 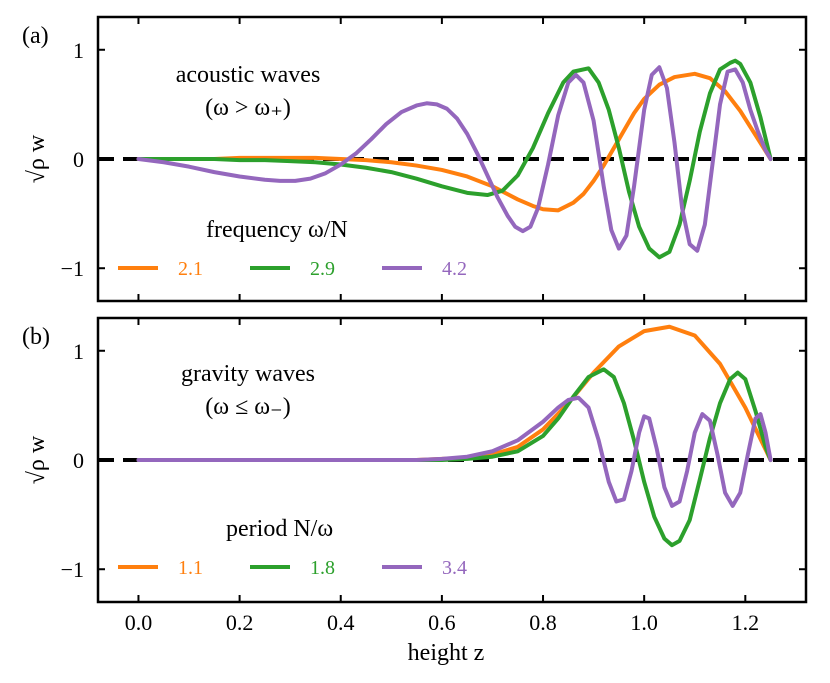 What do you see at coordinates (277, 230) in the screenshot?
I see `legend-title: frequency ω/N` at bounding box center [277, 230].